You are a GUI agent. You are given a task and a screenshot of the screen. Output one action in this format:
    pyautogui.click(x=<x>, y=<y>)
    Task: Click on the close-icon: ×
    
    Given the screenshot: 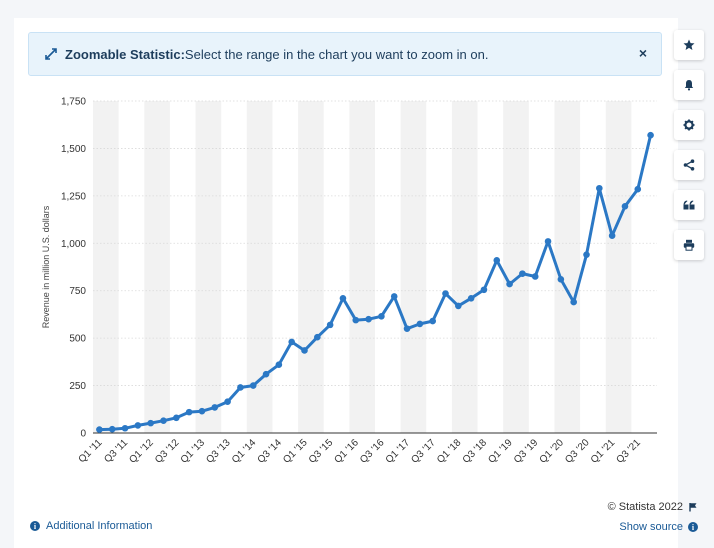 What is the action you would take?
    pyautogui.click(x=642, y=53)
    